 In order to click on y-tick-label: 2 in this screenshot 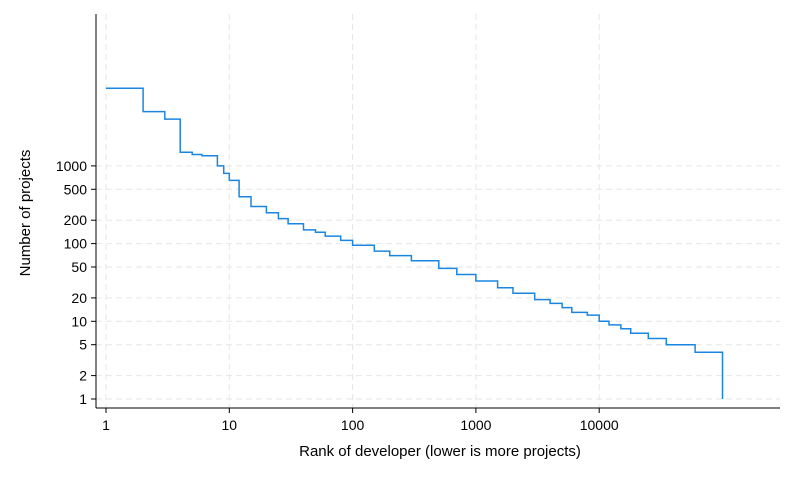, I will do `click(83, 376)`.